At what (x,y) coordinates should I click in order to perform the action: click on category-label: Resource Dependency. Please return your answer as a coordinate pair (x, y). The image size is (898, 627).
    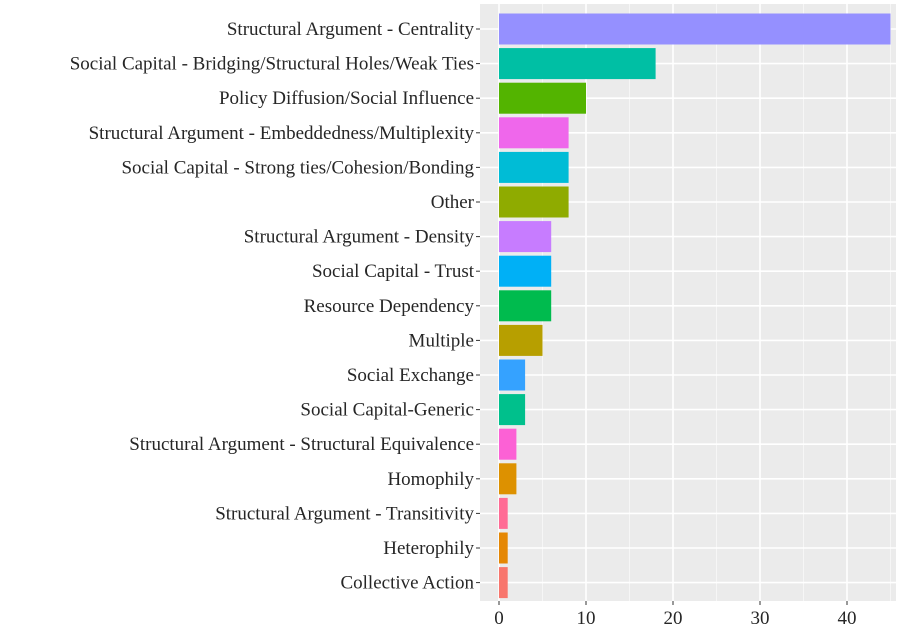
    Looking at the image, I should click on (389, 306).